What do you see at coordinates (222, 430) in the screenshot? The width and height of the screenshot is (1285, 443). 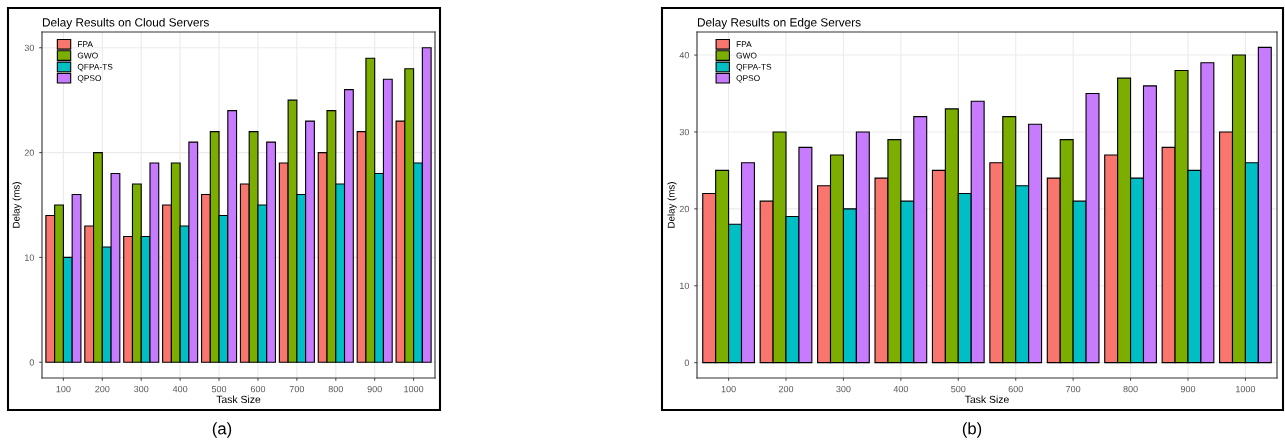 I see `text: (a)` at bounding box center [222, 430].